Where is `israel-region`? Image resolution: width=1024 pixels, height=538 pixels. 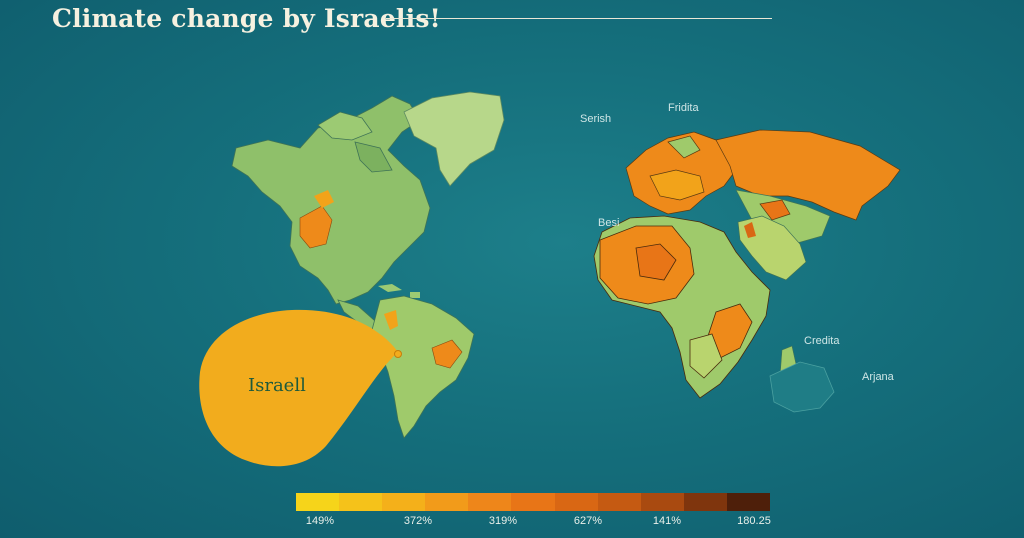 israel-region is located at coordinates (750, 230).